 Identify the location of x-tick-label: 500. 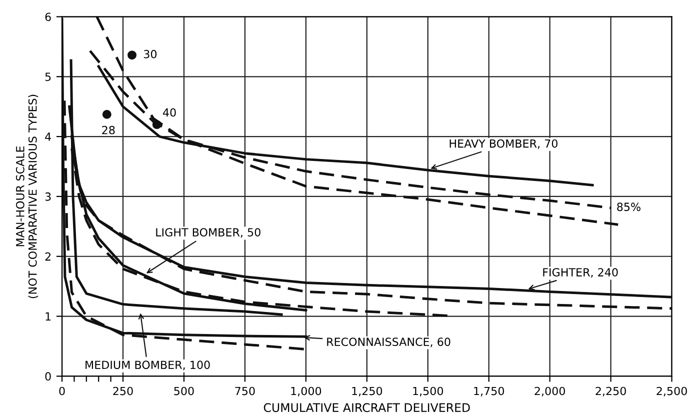
(184, 391).